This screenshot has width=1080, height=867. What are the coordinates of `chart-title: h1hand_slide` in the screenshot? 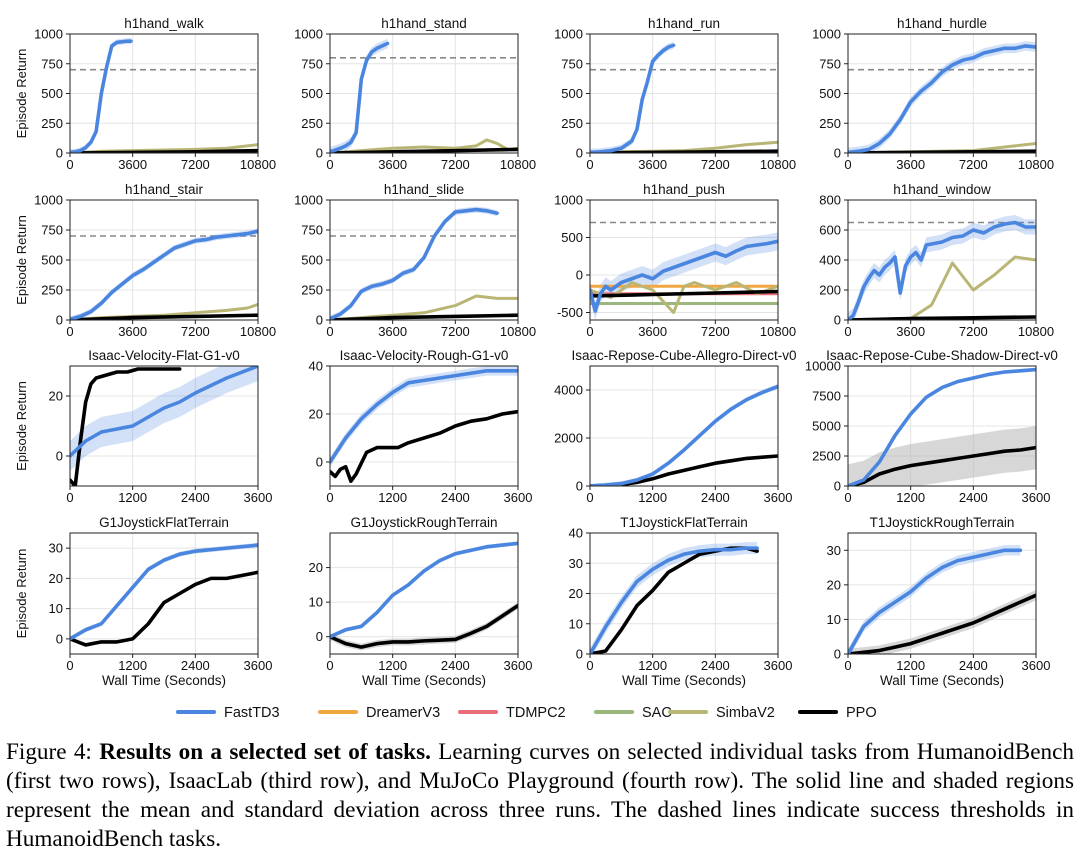 It's located at (424, 189).